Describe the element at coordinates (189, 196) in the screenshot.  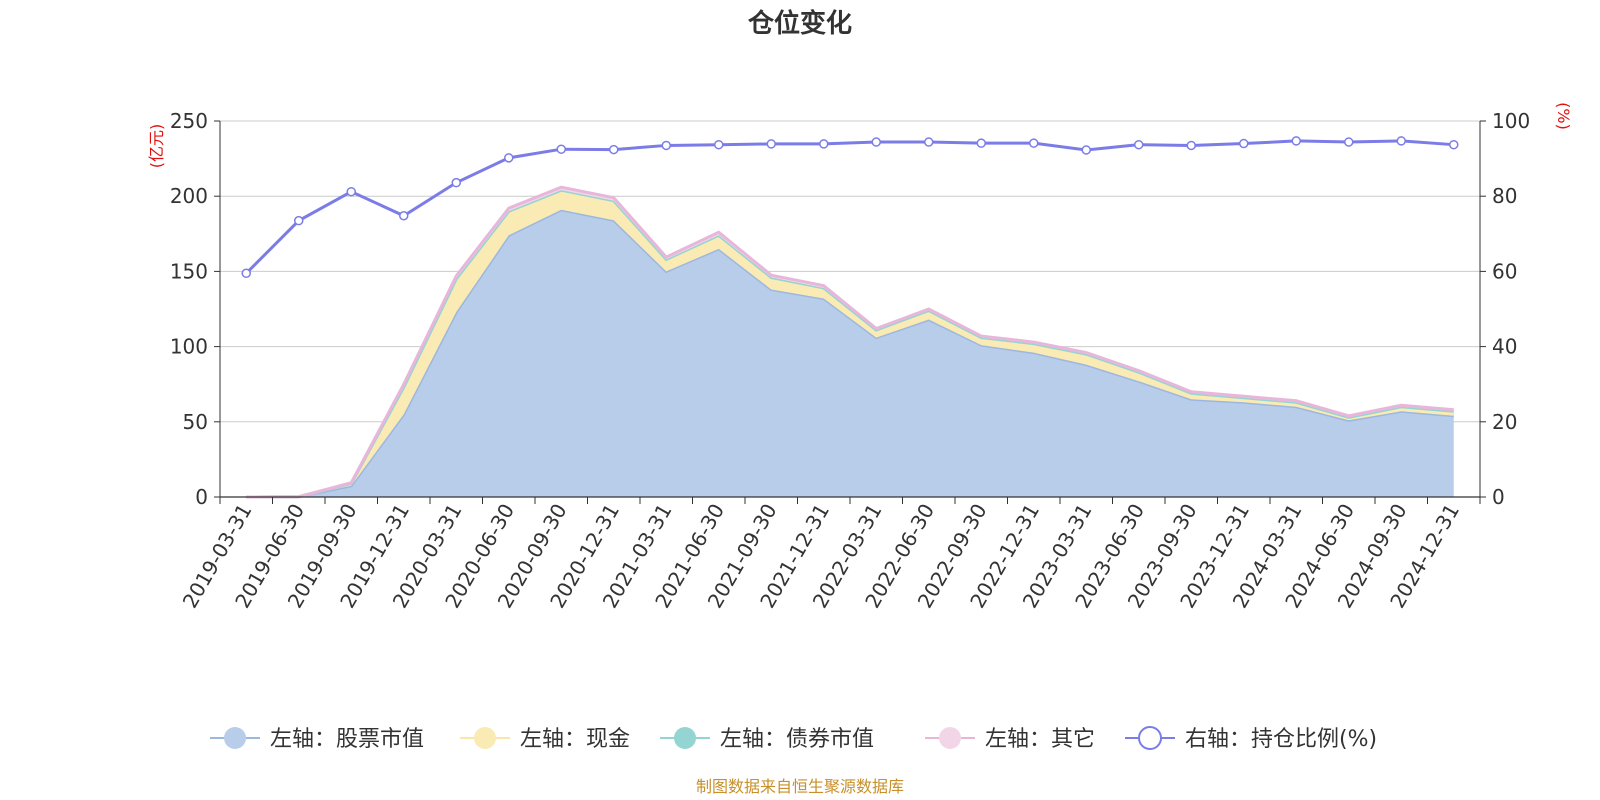
I see `left-axis-tick-label: 200` at that location.